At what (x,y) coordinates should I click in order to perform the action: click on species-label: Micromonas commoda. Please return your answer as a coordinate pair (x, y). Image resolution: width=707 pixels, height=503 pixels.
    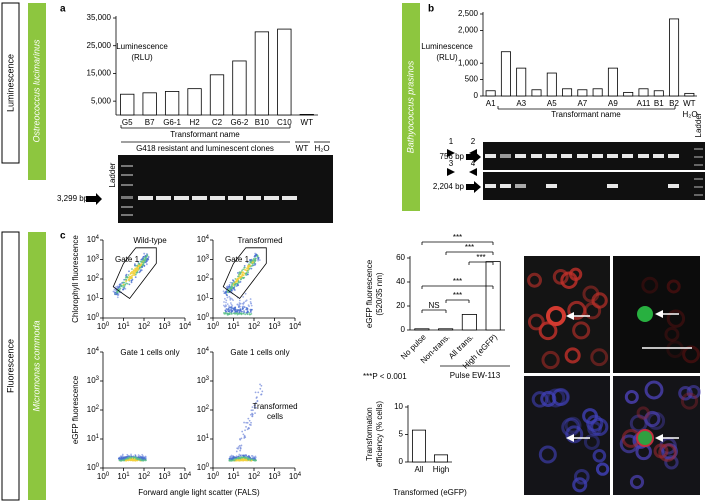
    Looking at the image, I should click on (36, 365).